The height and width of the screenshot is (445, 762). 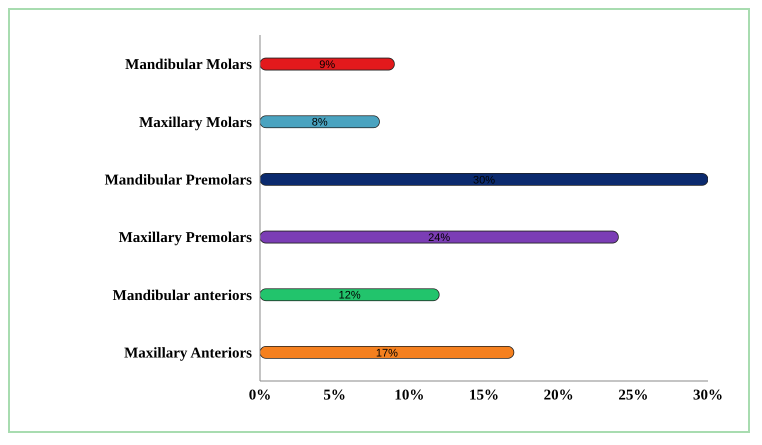 What do you see at coordinates (188, 65) in the screenshot?
I see `y-tick-label: Mandibular Molars` at bounding box center [188, 65].